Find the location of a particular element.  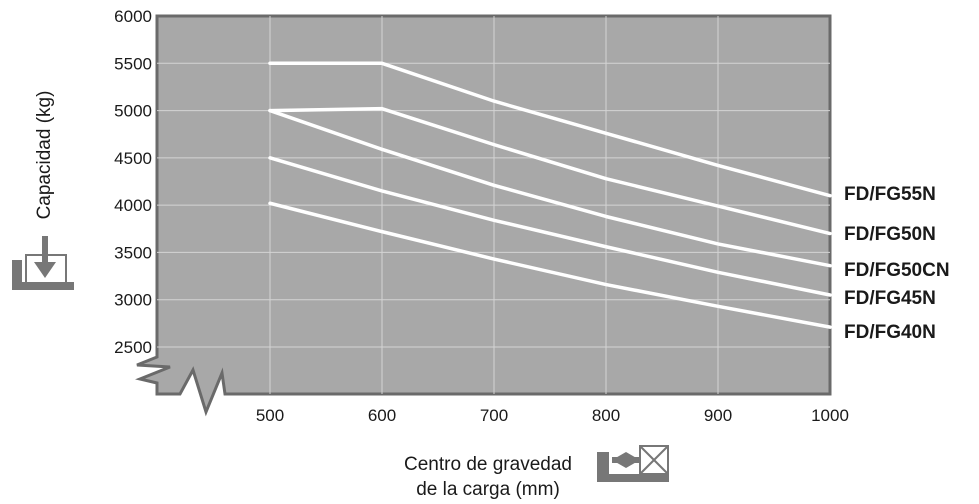

x-tick-label-600: 600 is located at coordinates (382, 415).